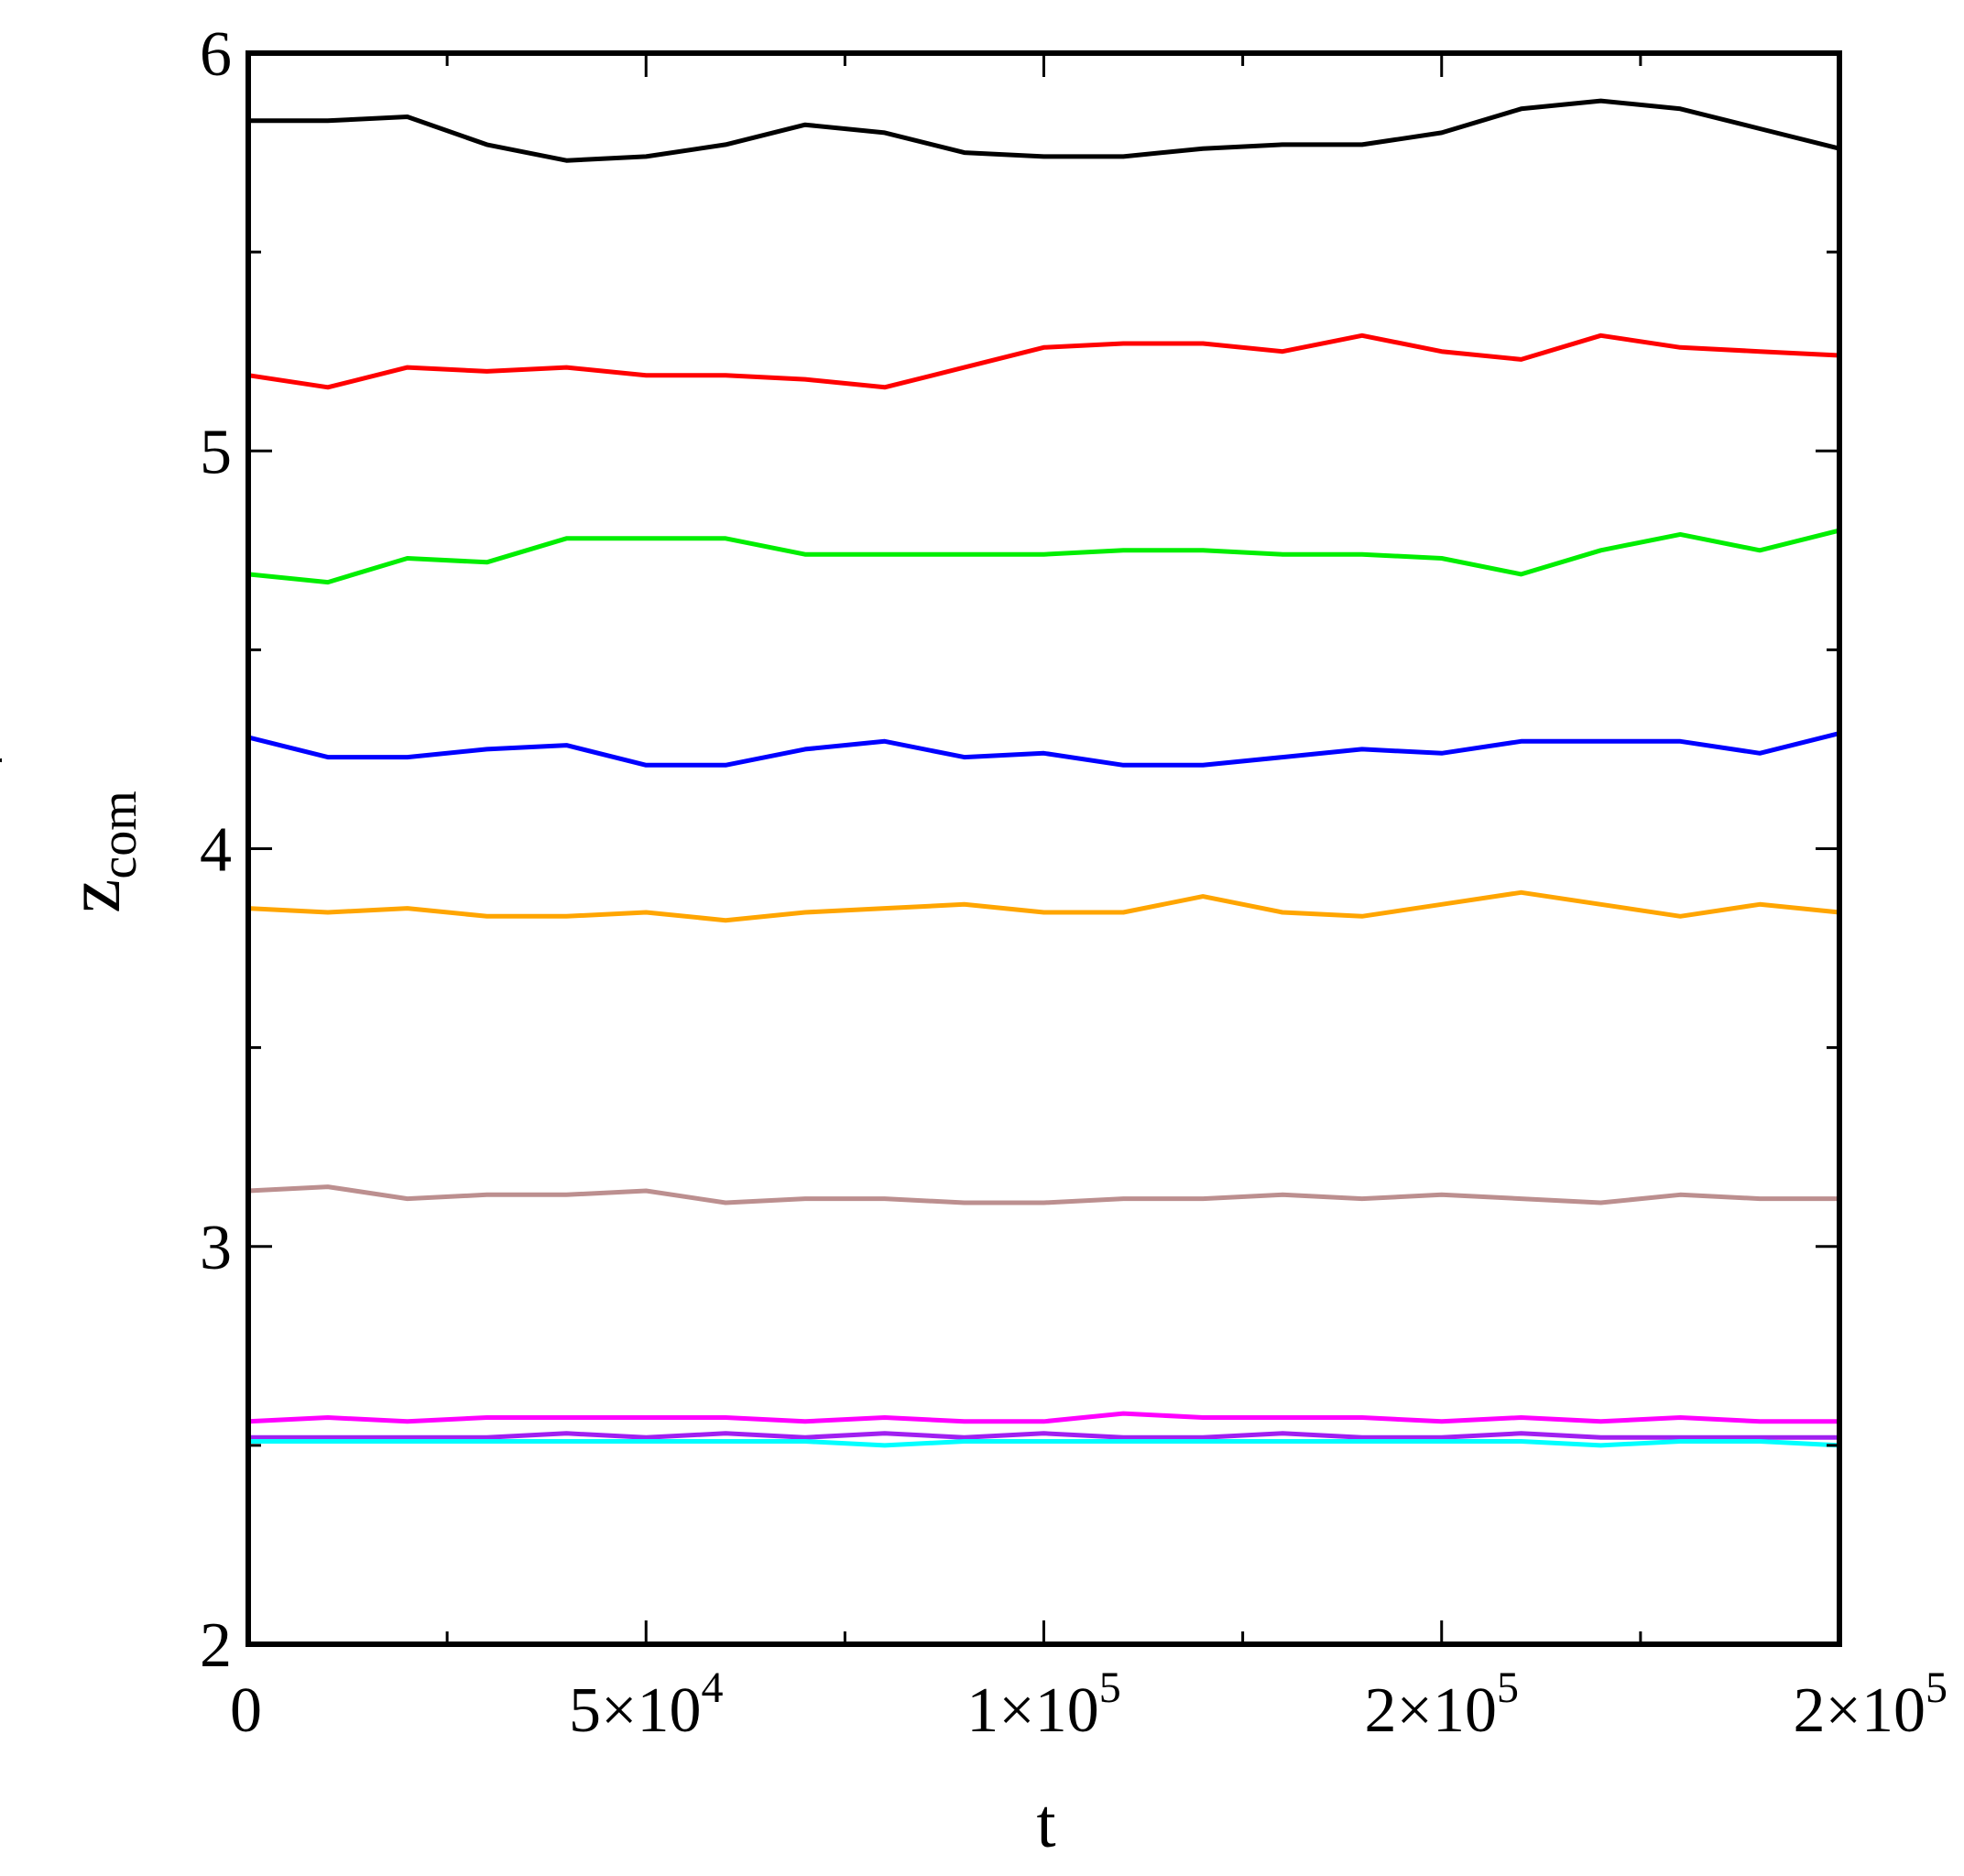 The height and width of the screenshot is (1876, 1964). Describe the element at coordinates (646, 1704) in the screenshot. I see `x-tick-label-1: 5×10⁴` at that location.